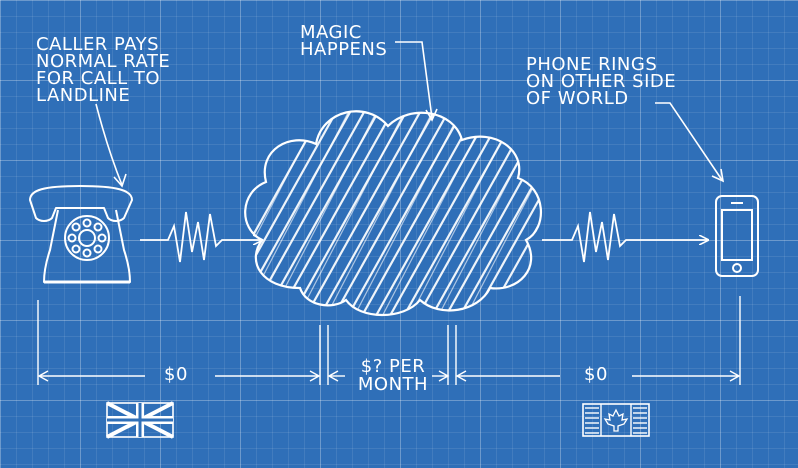 Image resolution: width=798 pixels, height=468 pixels. I want to click on phone-annotation-line: OF WORLD, so click(577, 98).